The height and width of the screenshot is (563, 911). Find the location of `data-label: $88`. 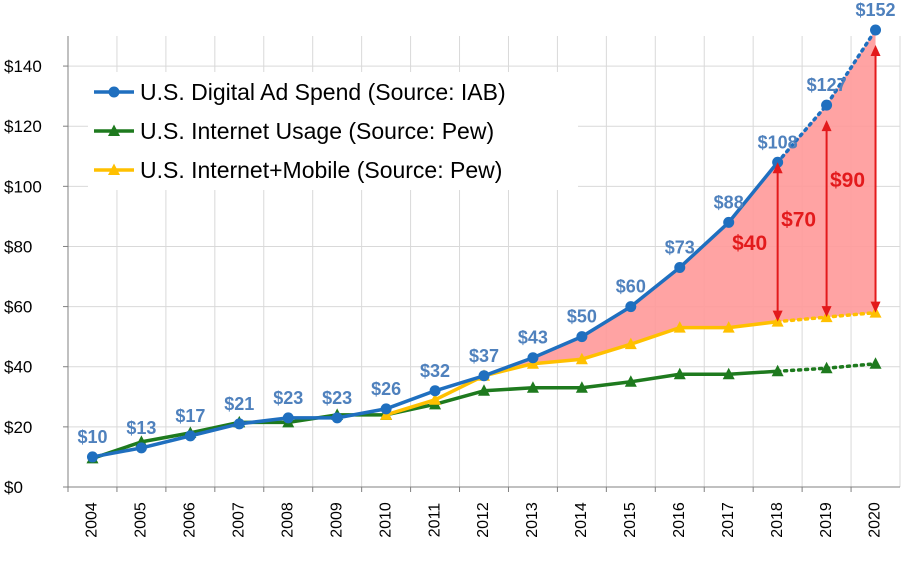

data-label: $88 is located at coordinates (729, 202).